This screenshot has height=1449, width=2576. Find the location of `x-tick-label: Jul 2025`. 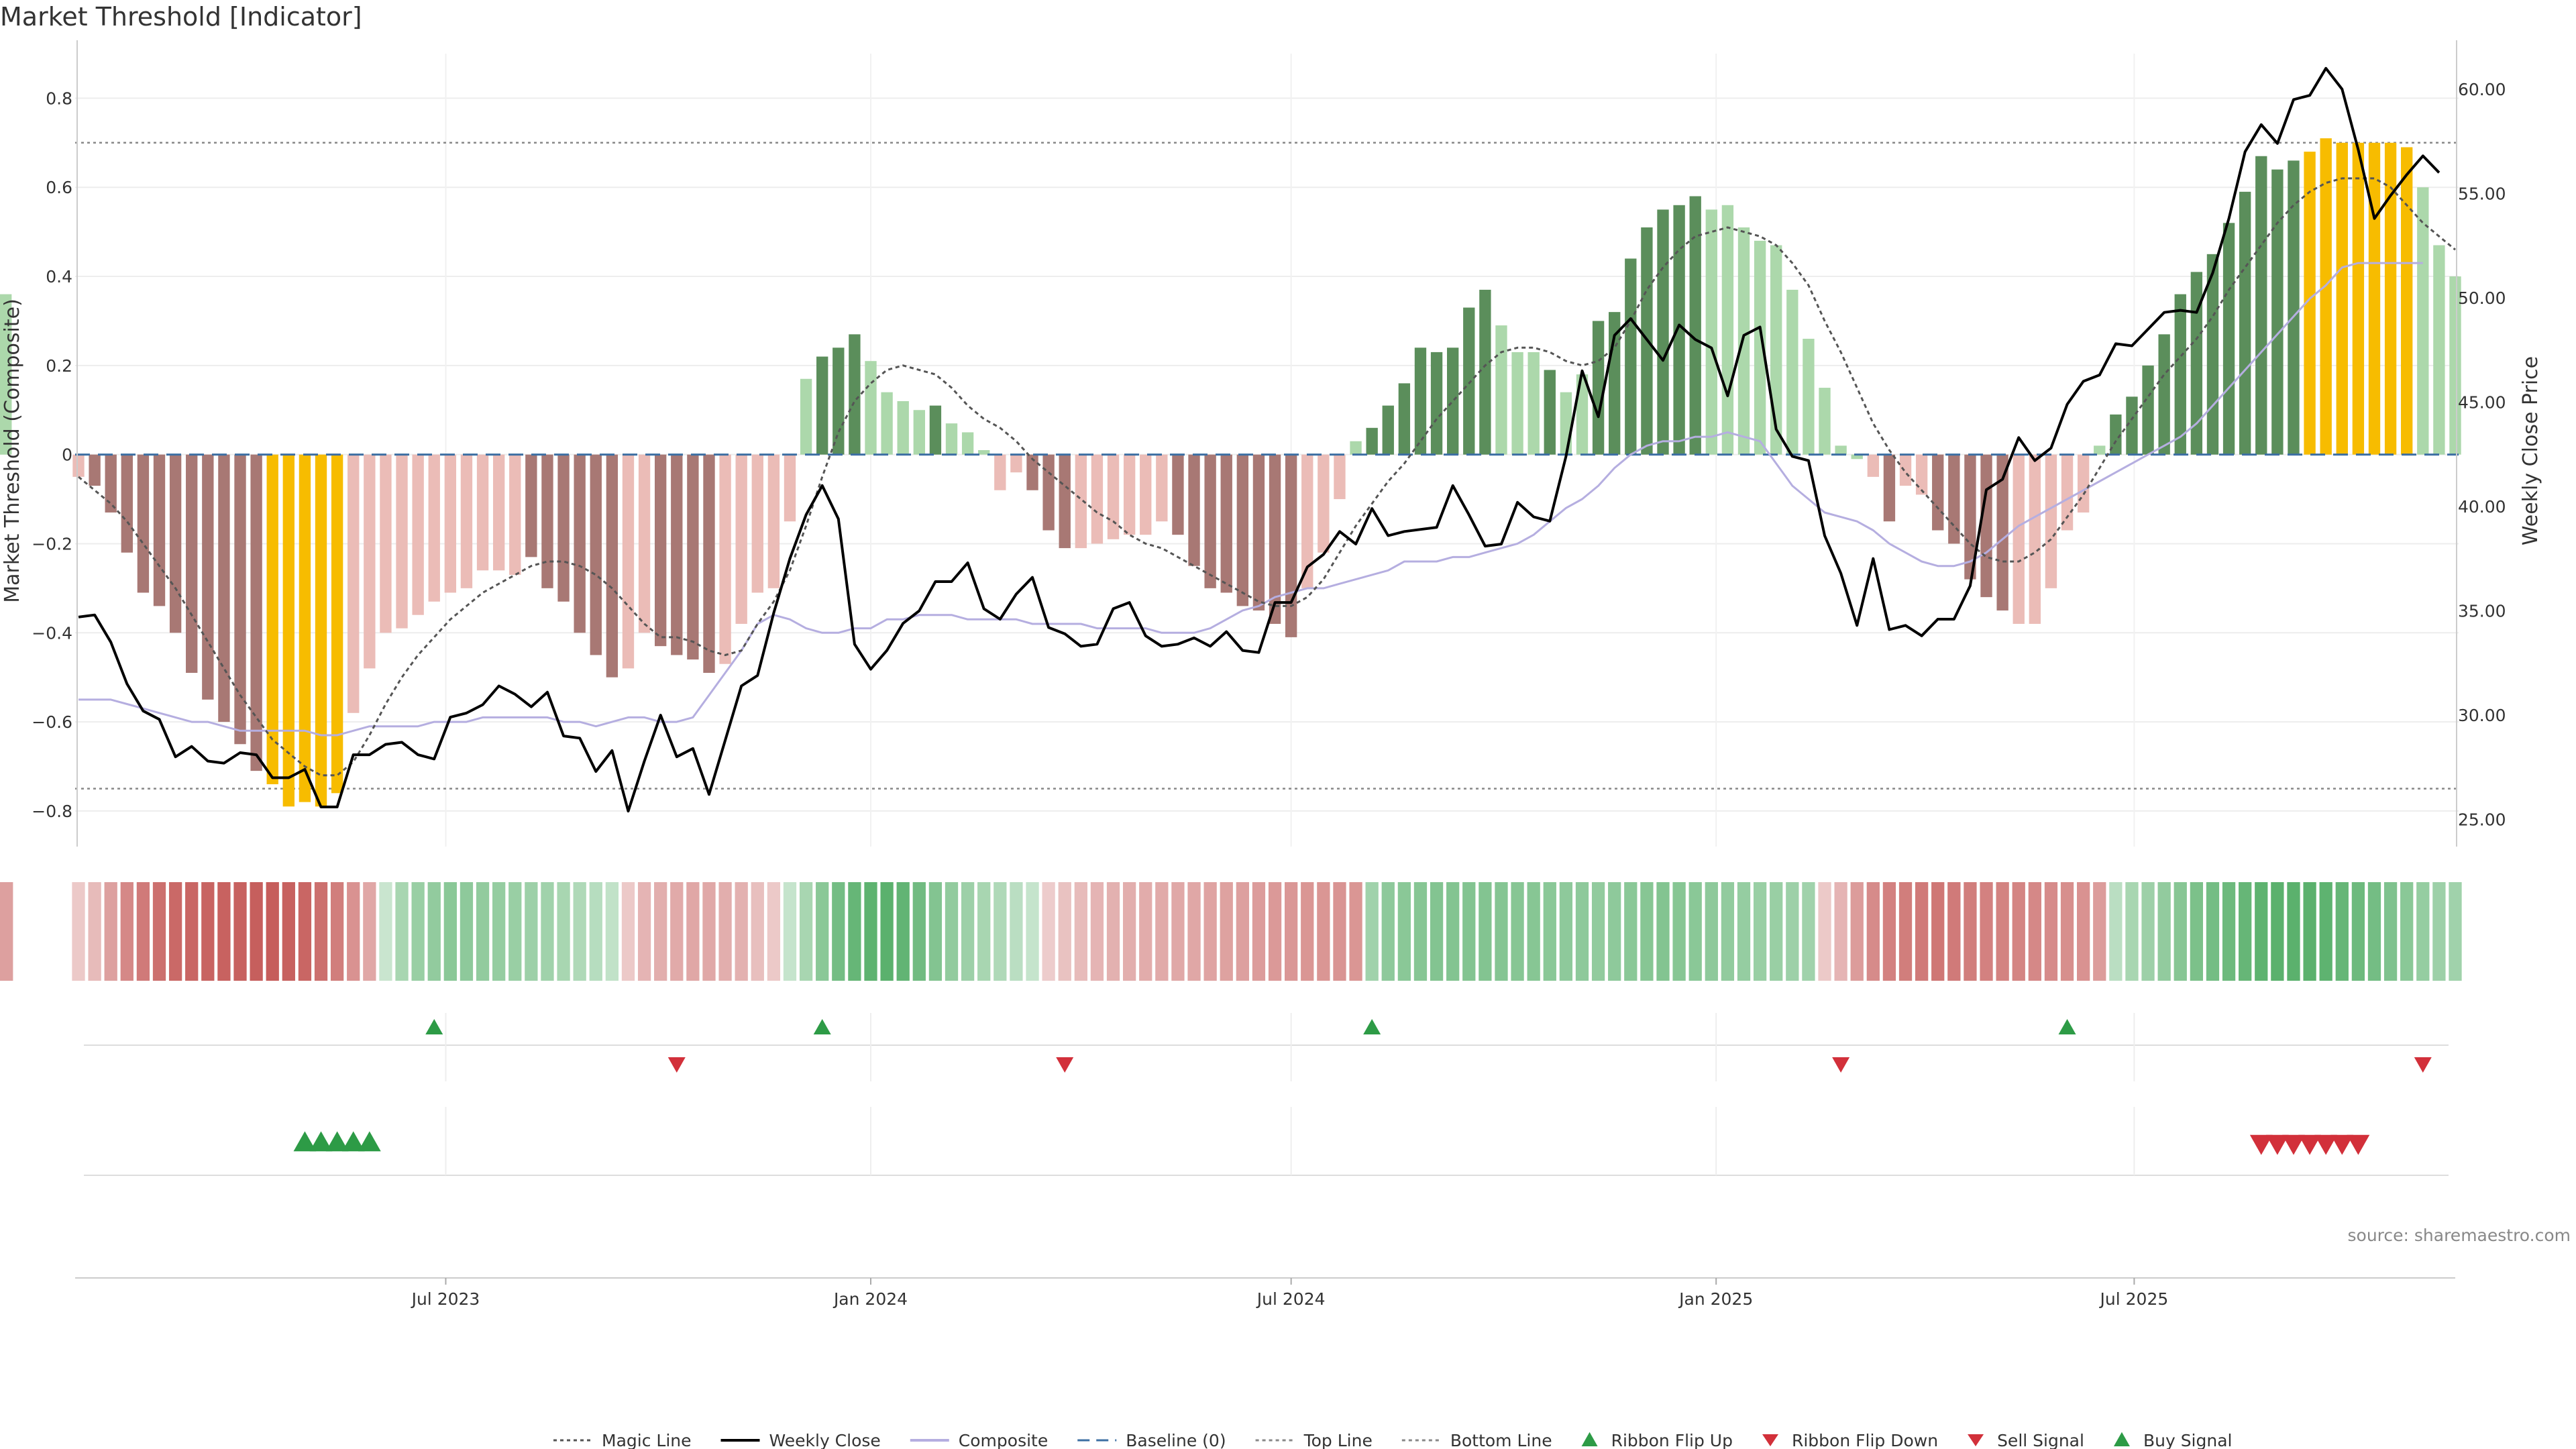

x-tick-label: Jul 2025 is located at coordinates (2134, 1299).